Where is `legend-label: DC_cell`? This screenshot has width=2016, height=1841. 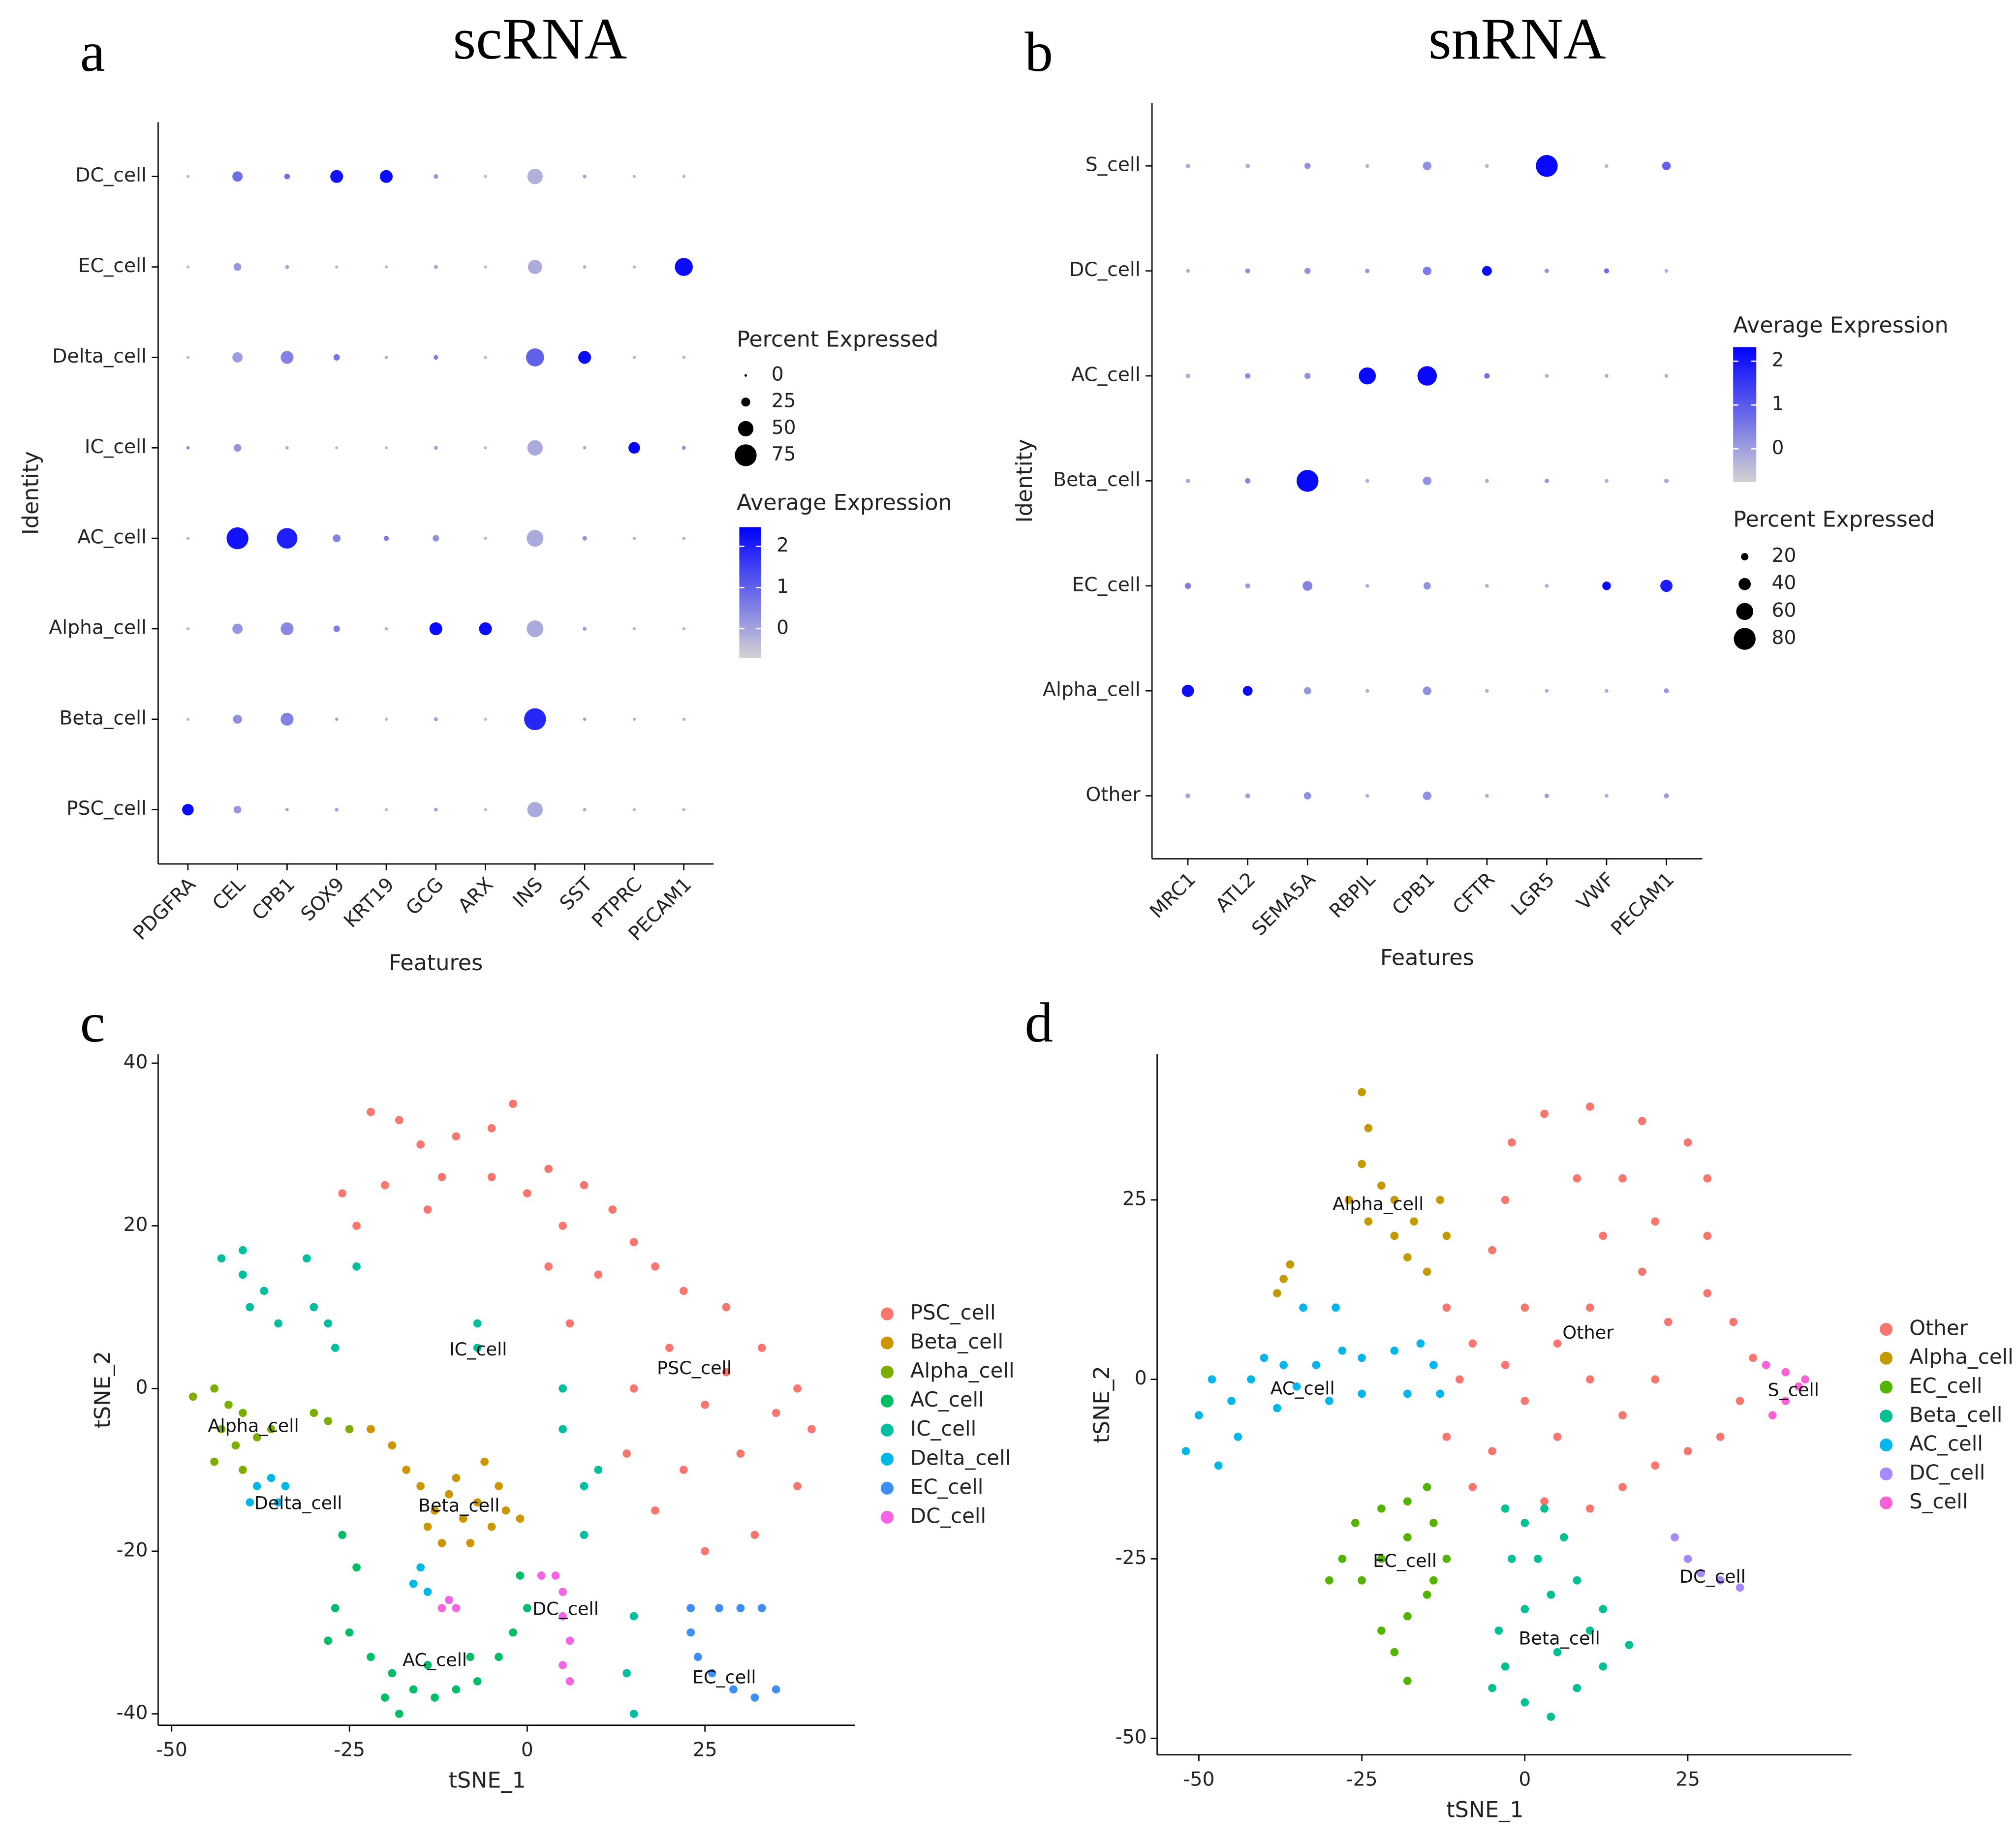 legend-label: DC_cell is located at coordinates (1947, 1472).